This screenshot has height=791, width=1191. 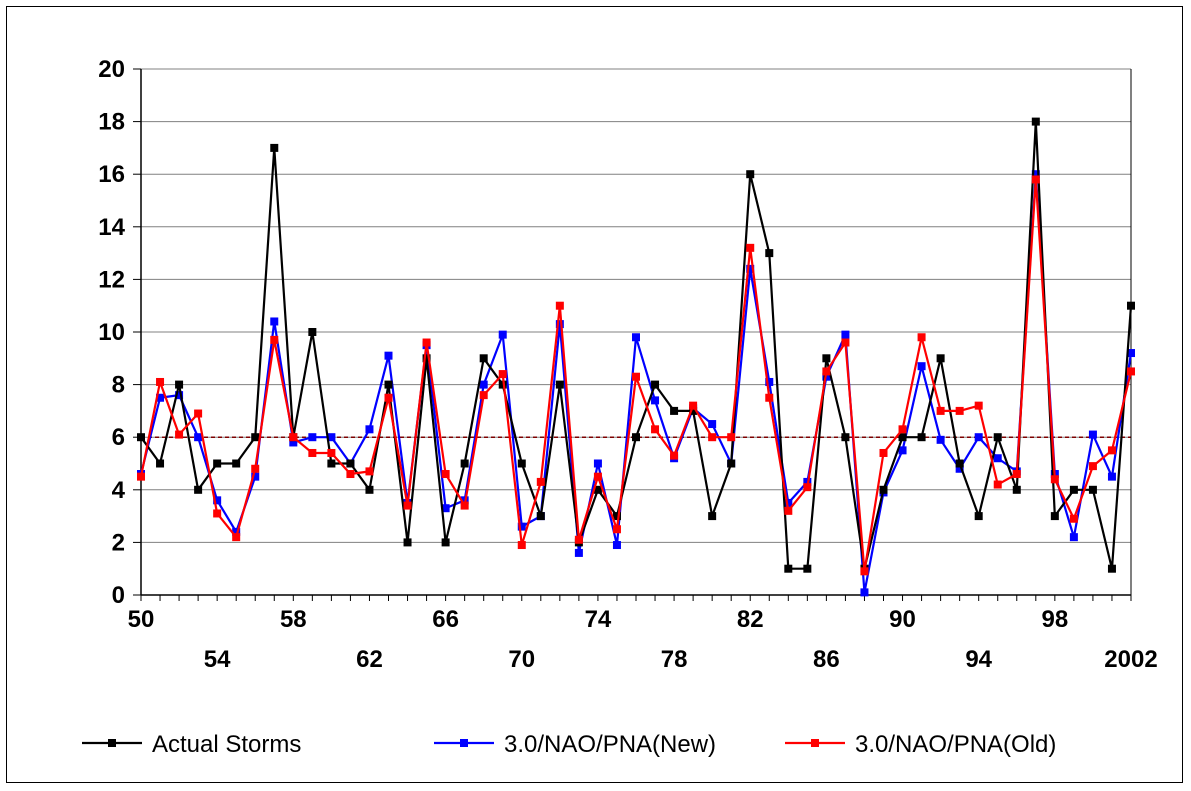 What do you see at coordinates (119, 490) in the screenshot?
I see `y-tick-label: 4` at bounding box center [119, 490].